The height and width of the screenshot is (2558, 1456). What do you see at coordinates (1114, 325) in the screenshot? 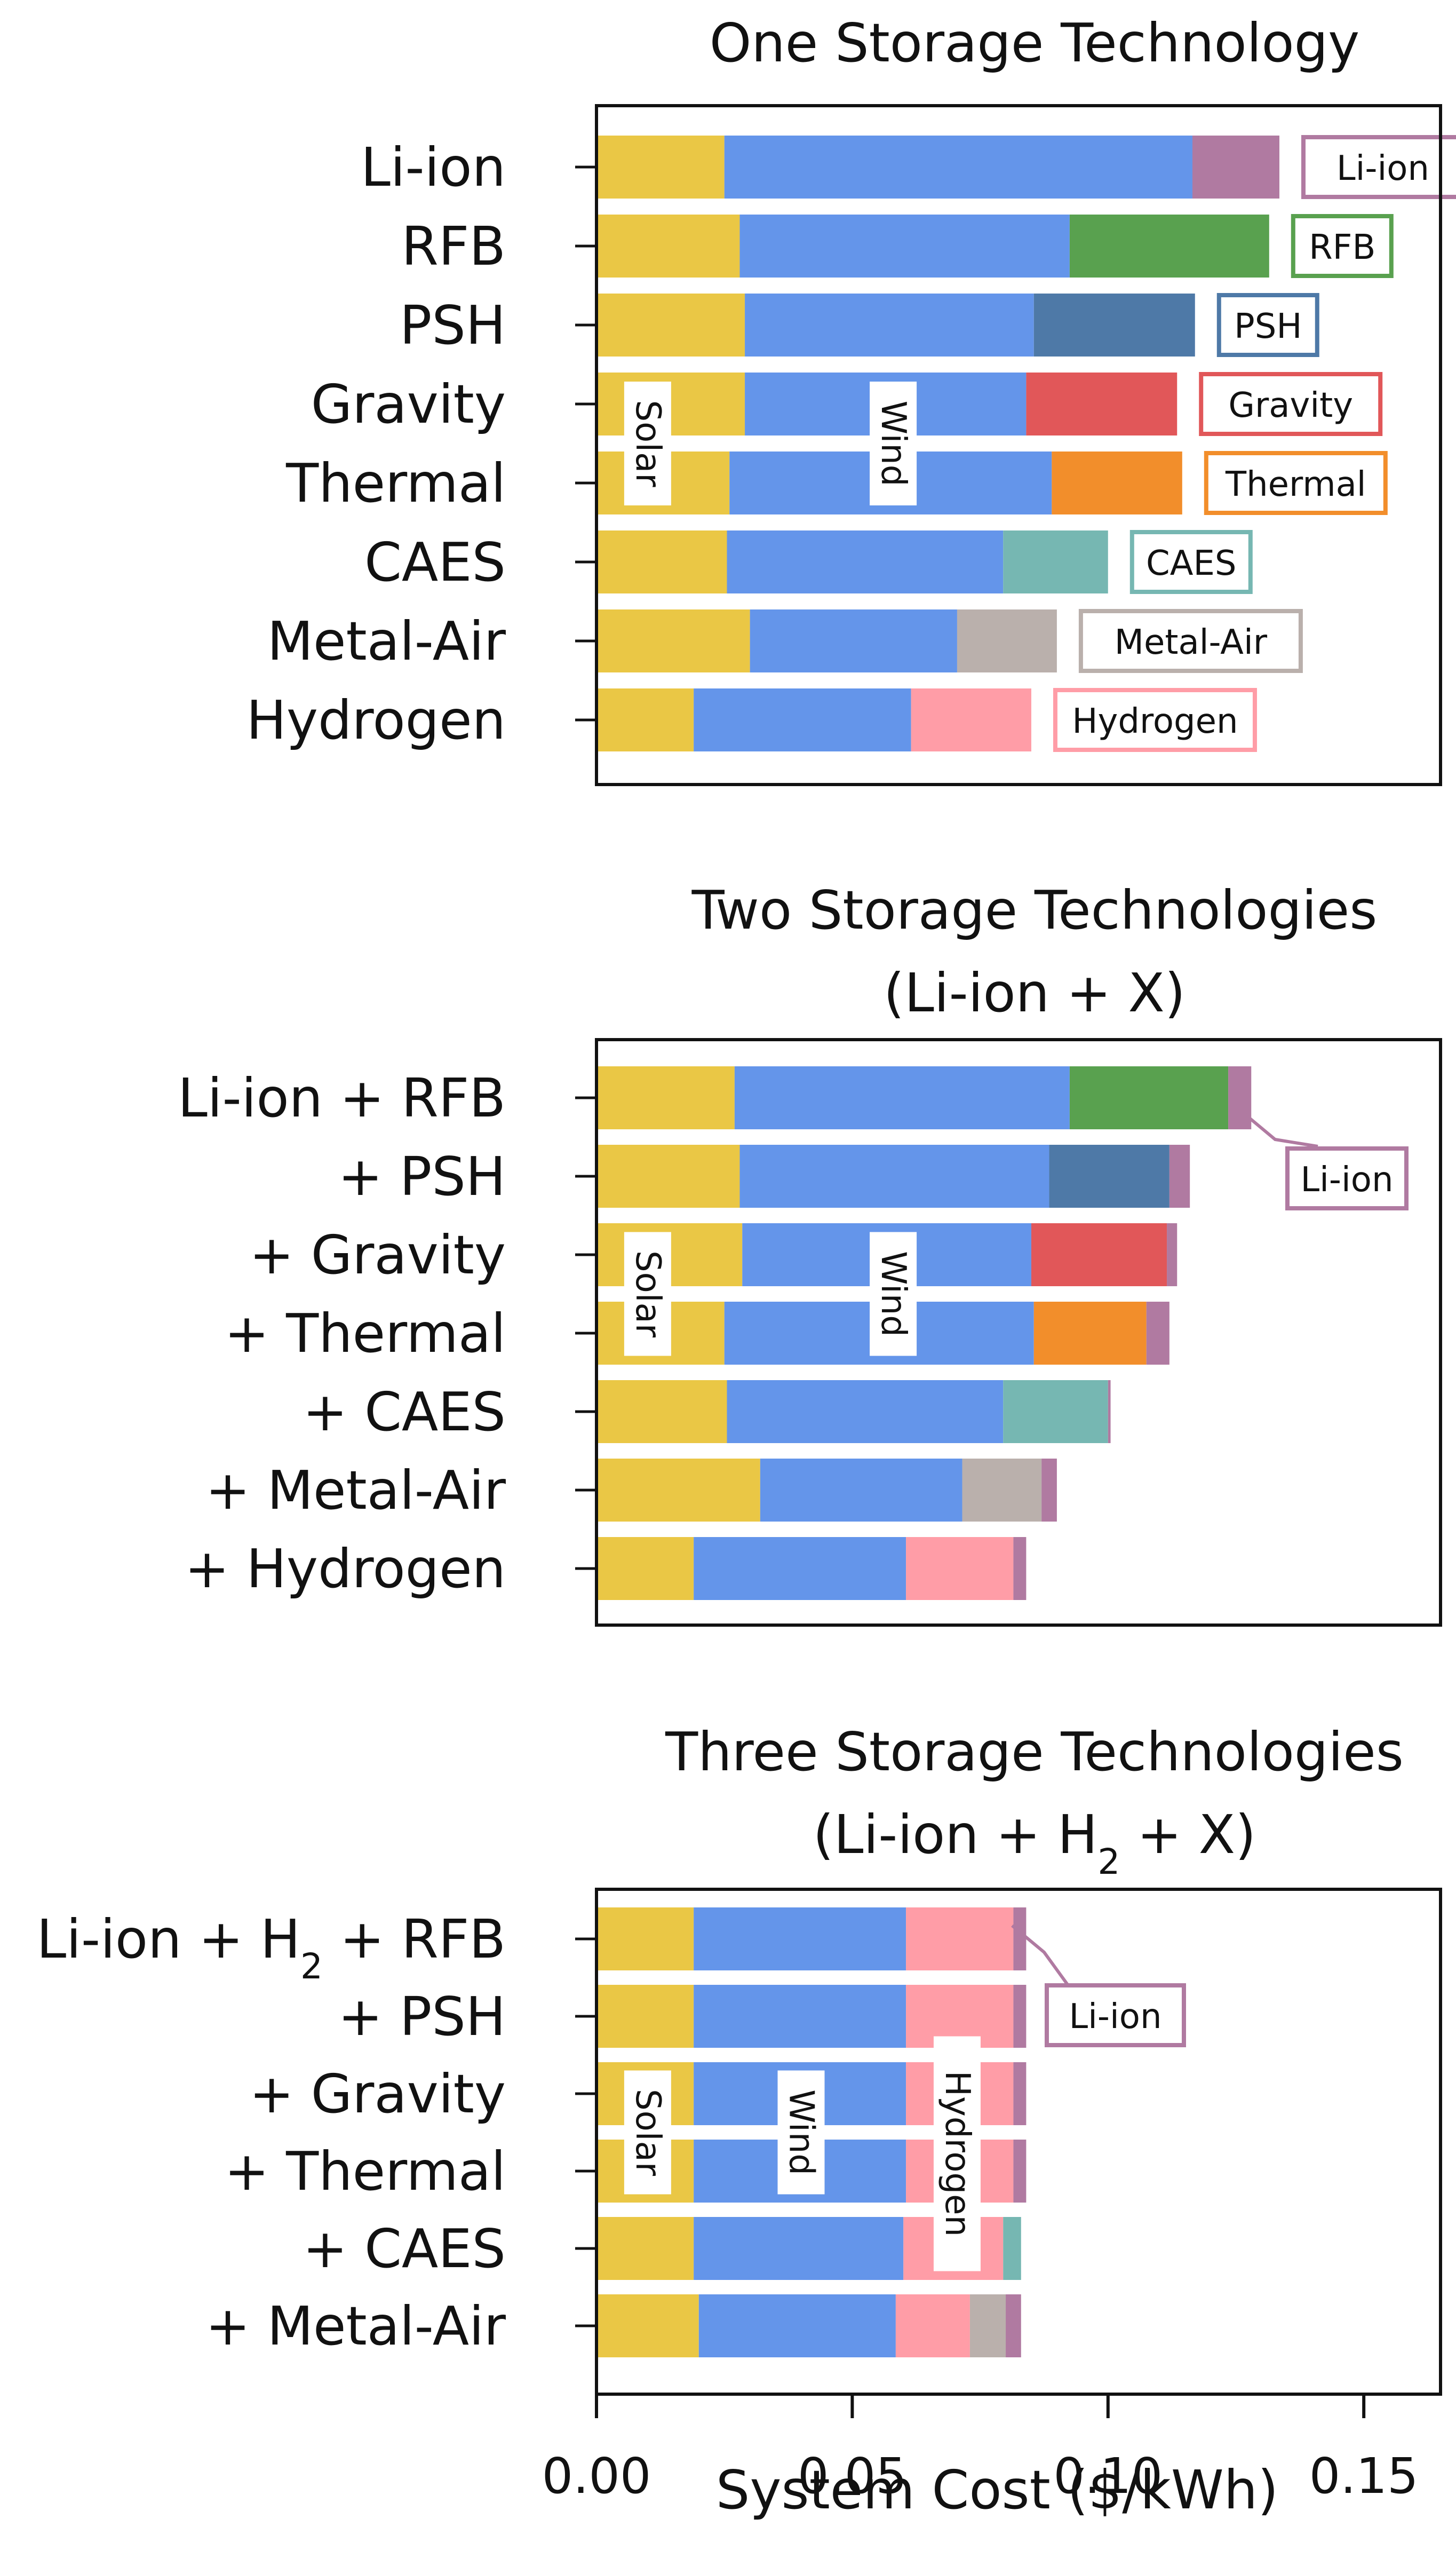
I see `panel-1-bar-psh-psh` at bounding box center [1114, 325].